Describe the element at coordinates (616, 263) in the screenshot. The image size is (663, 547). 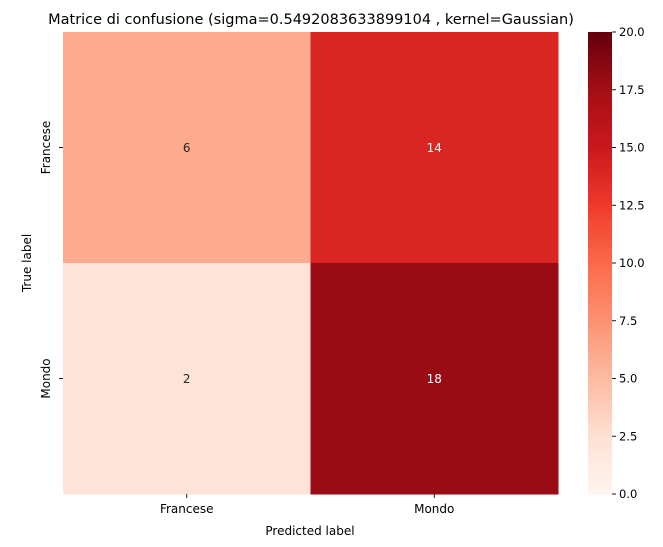
I see `colorbar: 0.0 2.5 5.0 7.5 10.0 12.5 15.0 17.5 20.0` at that location.